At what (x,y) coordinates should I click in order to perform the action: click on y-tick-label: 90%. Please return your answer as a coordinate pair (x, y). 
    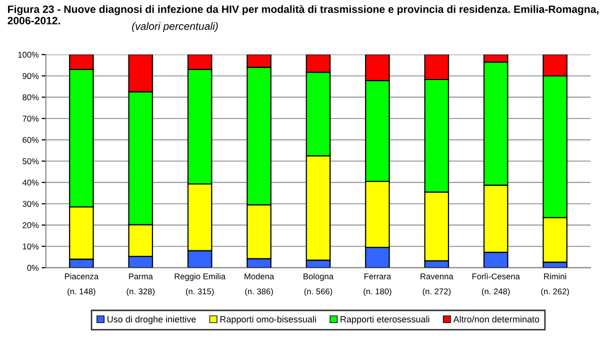
    Looking at the image, I should click on (30, 76).